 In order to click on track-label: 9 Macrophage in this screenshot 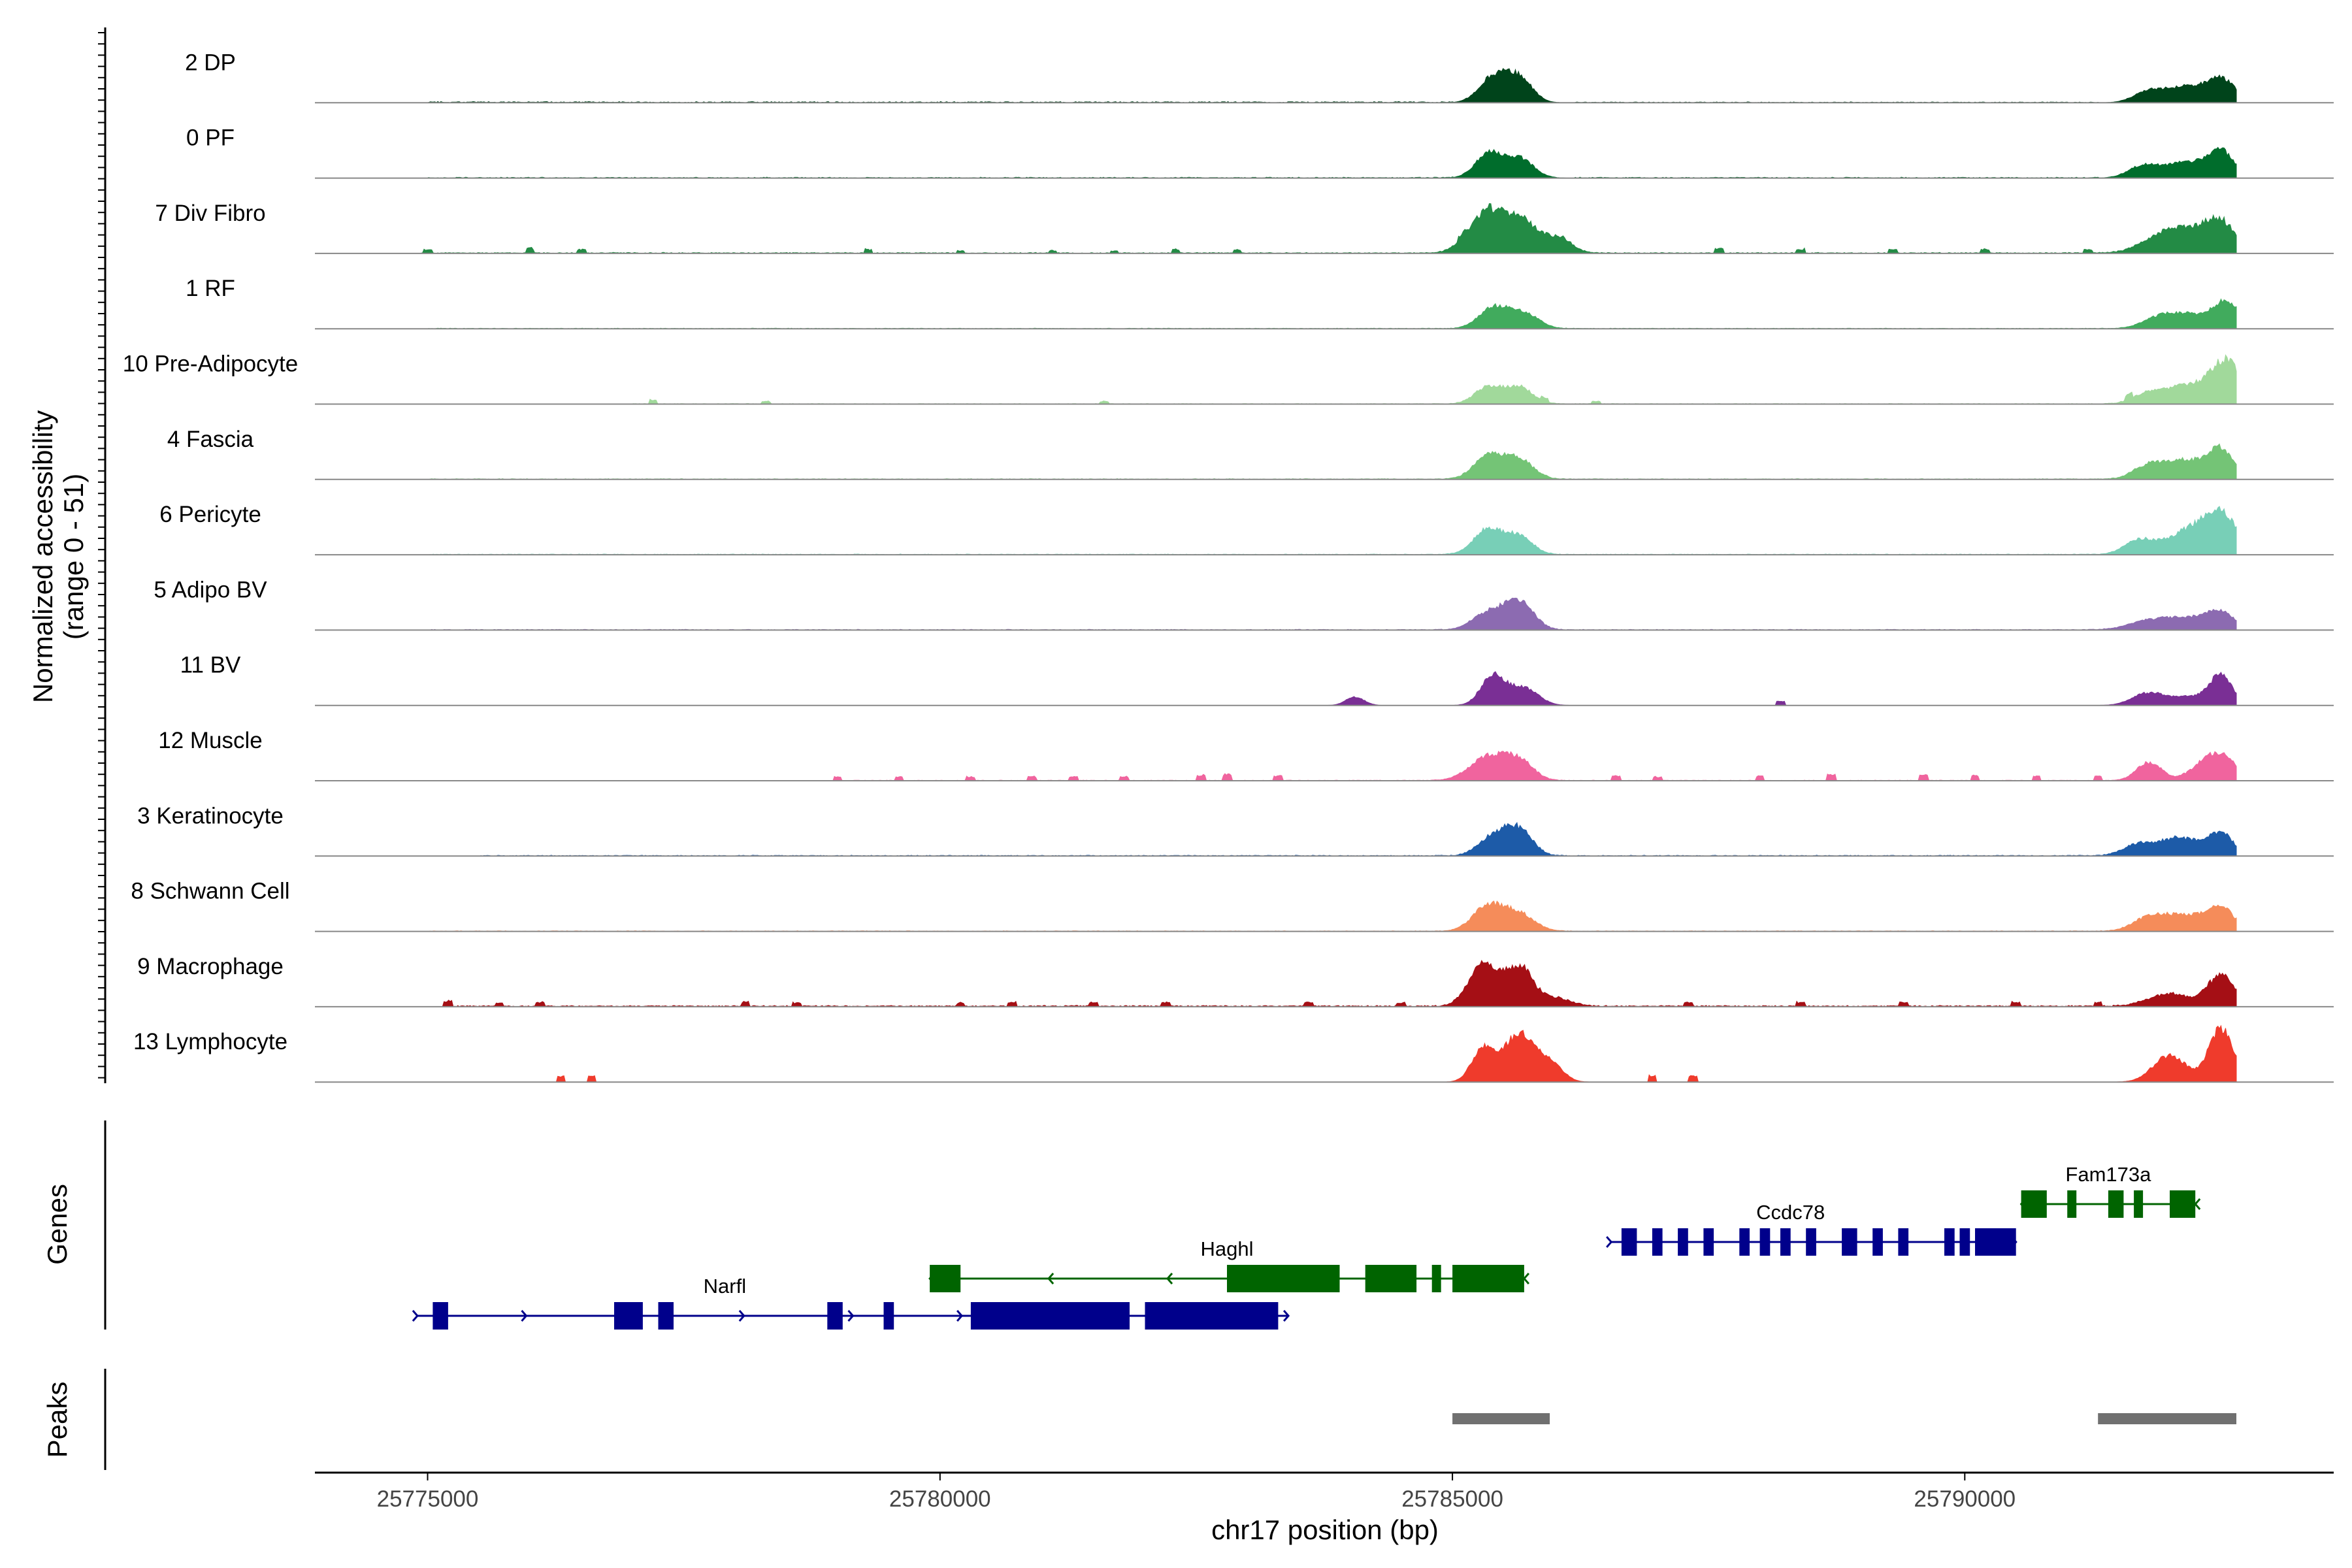, I will do `click(210, 966)`.